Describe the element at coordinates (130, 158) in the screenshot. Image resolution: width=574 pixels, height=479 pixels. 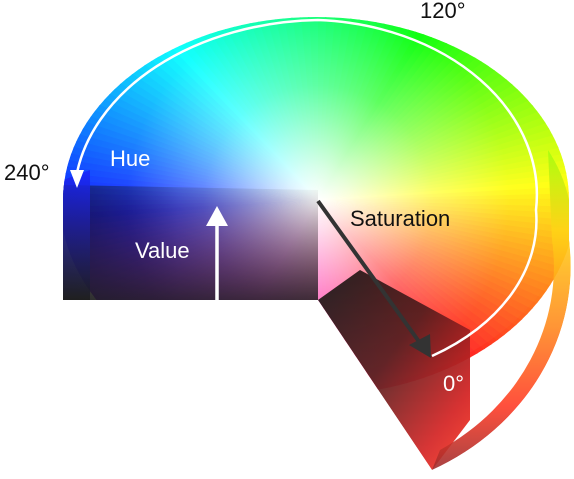
I see `hue-label: Hue` at that location.